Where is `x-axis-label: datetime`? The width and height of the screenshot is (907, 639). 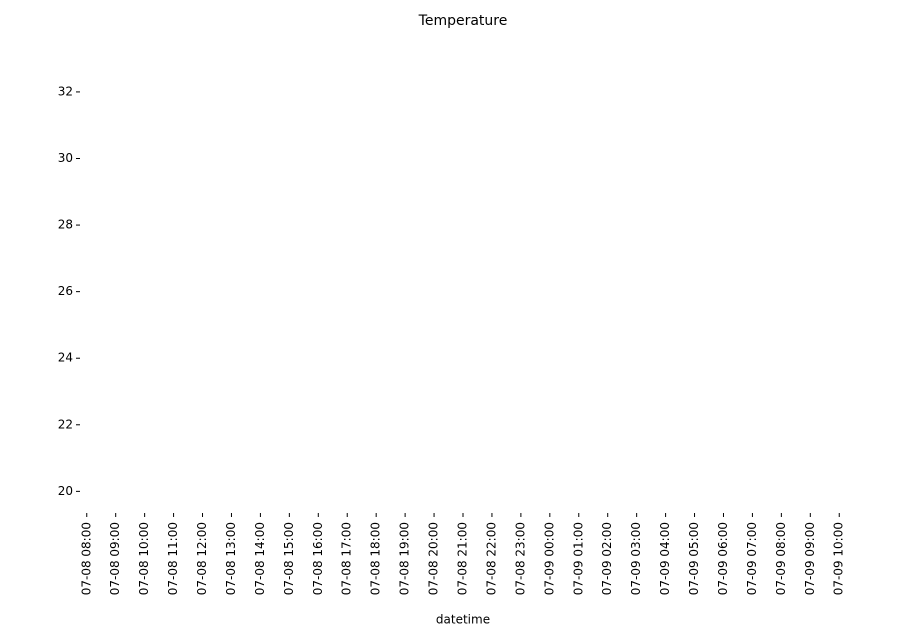
x-axis-label: datetime is located at coordinates (463, 620).